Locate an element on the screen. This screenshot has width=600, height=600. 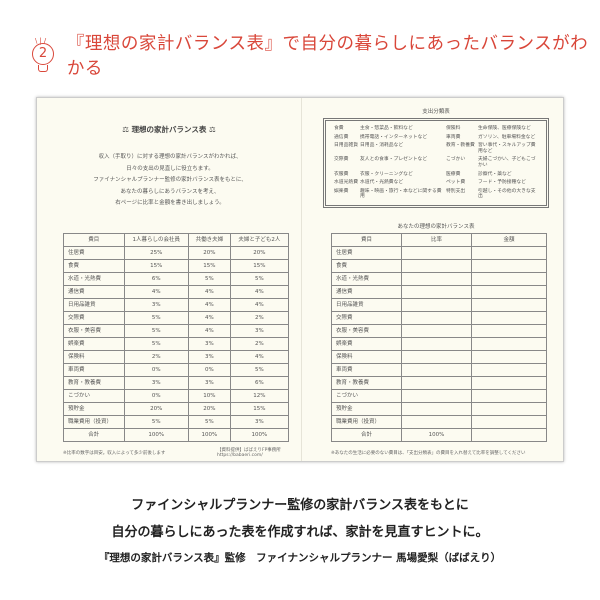
column-header: 夫婦と子ども2人 is located at coordinates (259, 240).